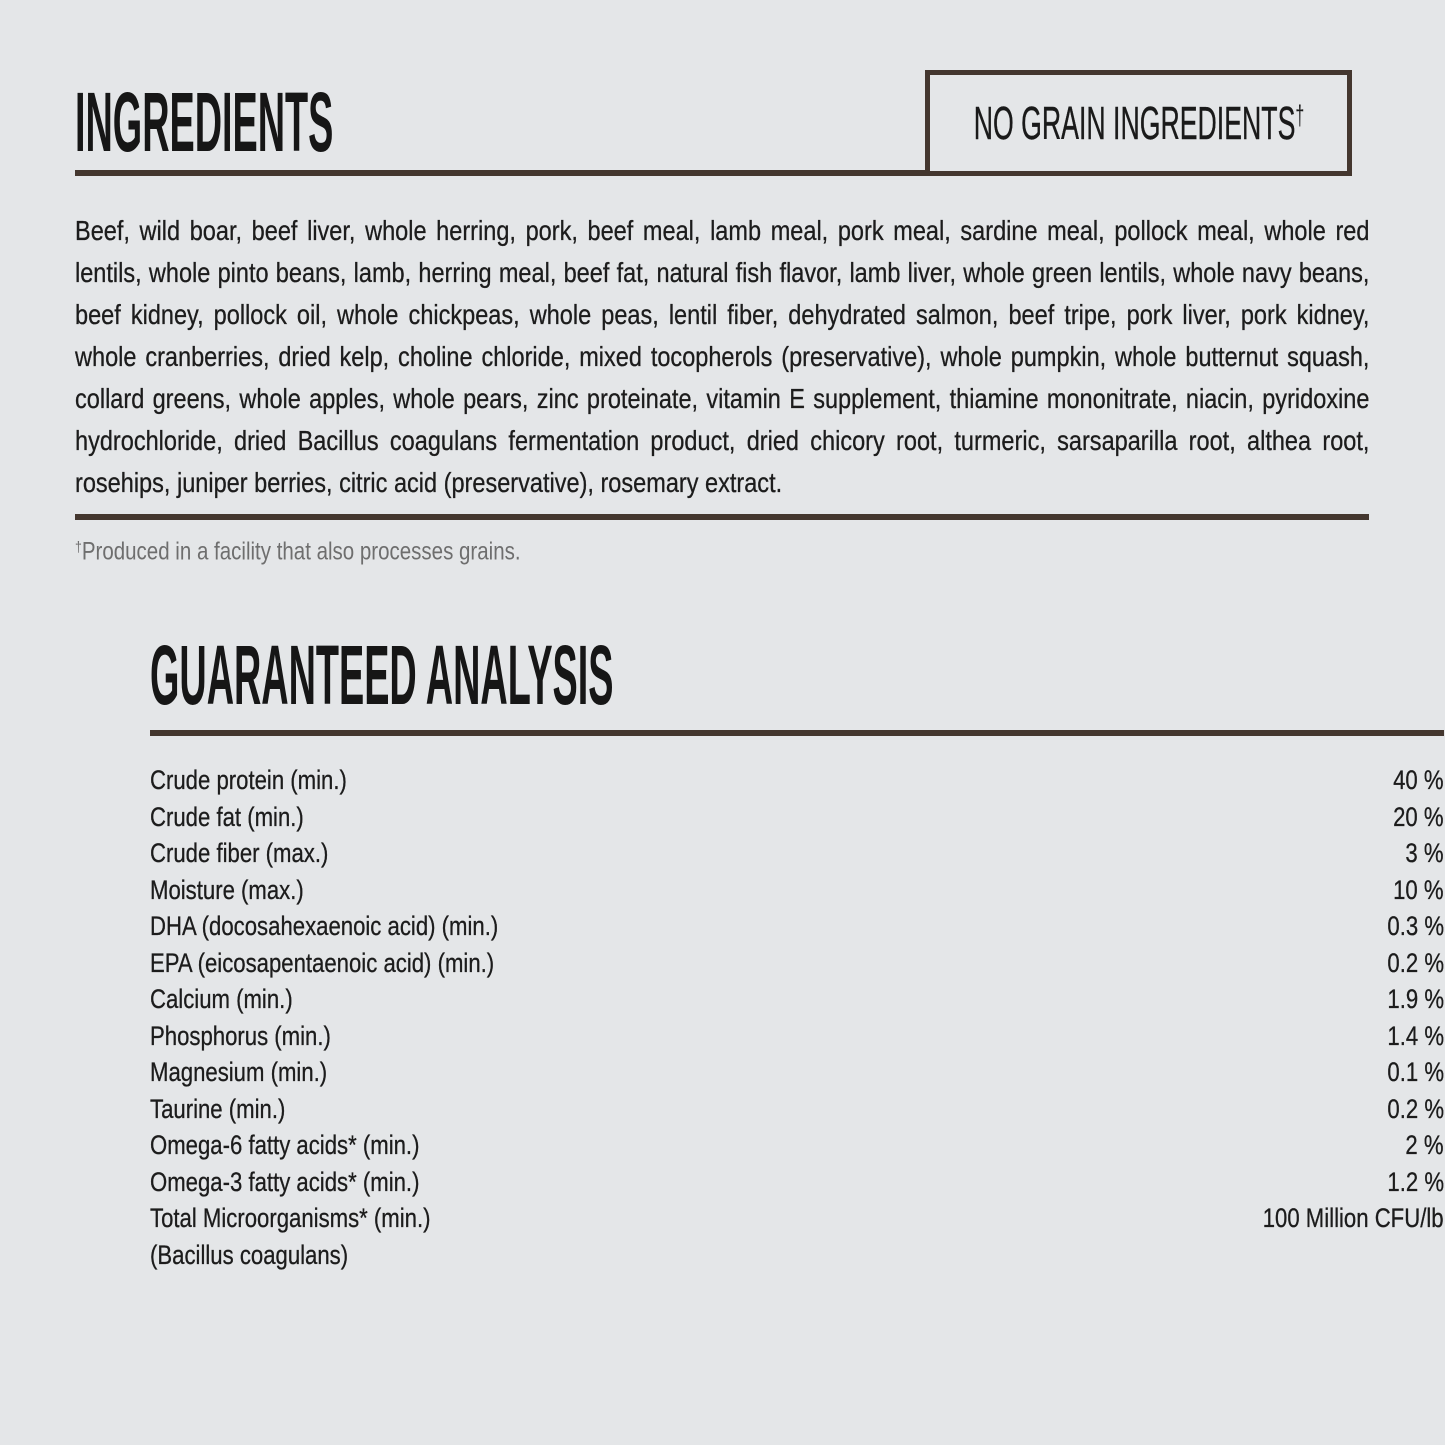  What do you see at coordinates (249, 1254) in the screenshot?
I see `analysis-label: (Bacillus coagulans)` at bounding box center [249, 1254].